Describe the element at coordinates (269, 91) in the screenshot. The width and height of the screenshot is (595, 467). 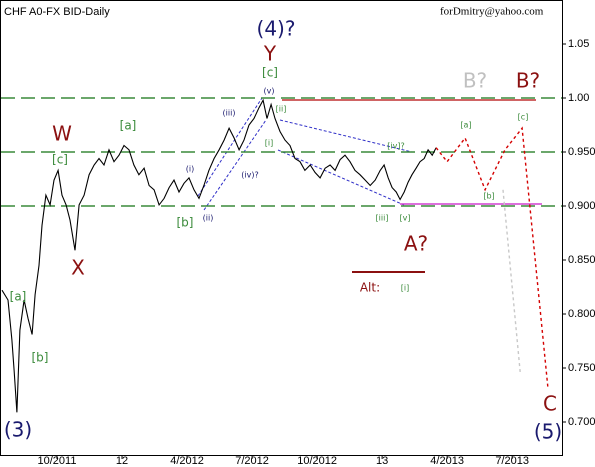
I see `wave-label: (v)` at that location.